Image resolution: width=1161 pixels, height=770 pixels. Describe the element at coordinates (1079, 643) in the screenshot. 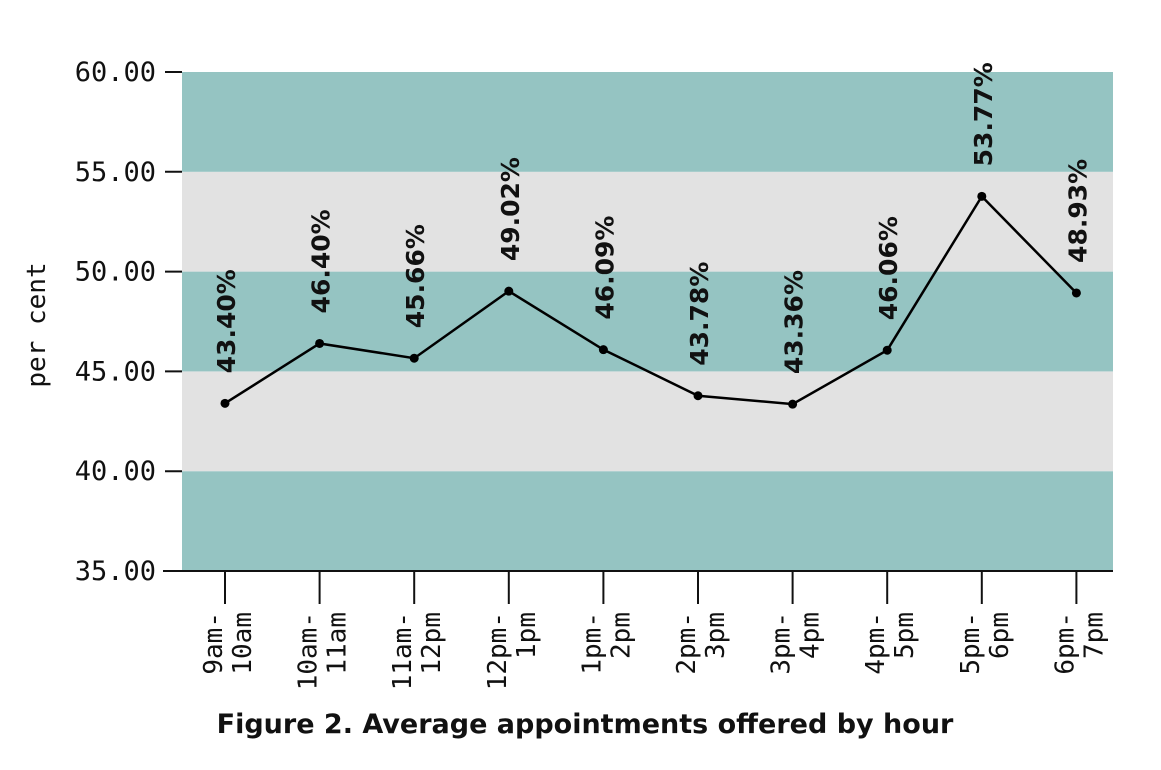

I see `x-tick-label: 6pm-7pm` at that location.